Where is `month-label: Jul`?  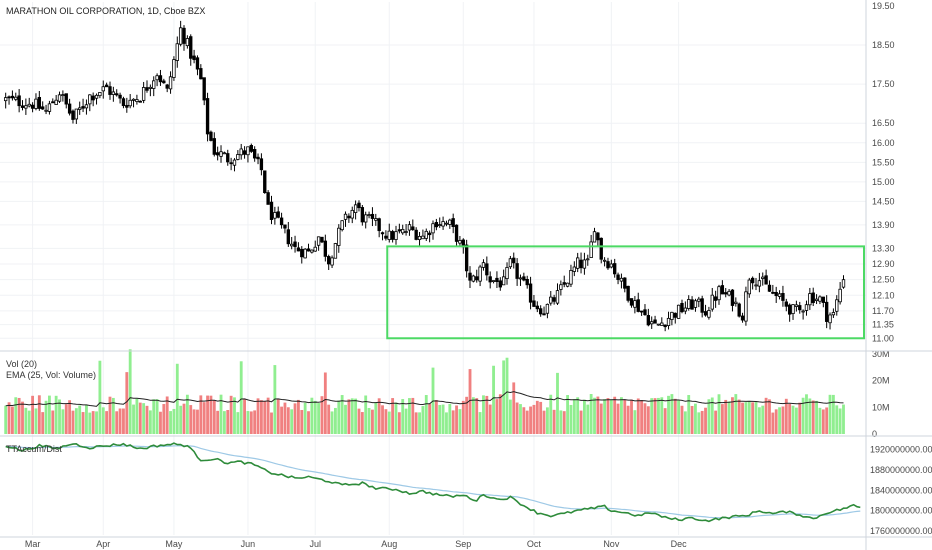
month-label: Jul is located at coordinates (315, 544).